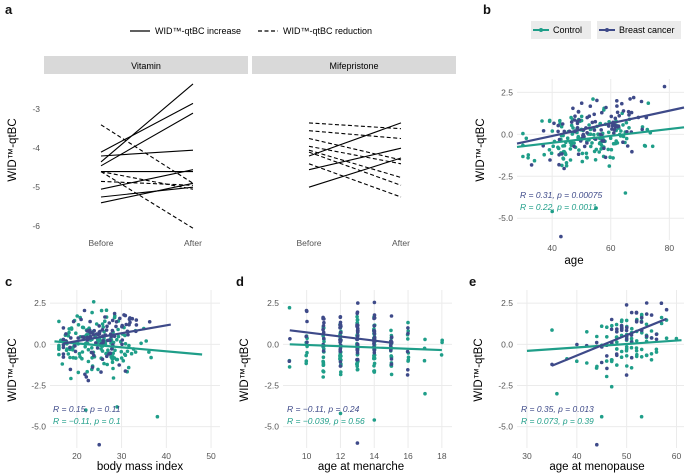 The height and width of the screenshot is (476, 691). Describe the element at coordinates (77, 456) in the screenshot. I see `x-tick-label: 20` at that location.